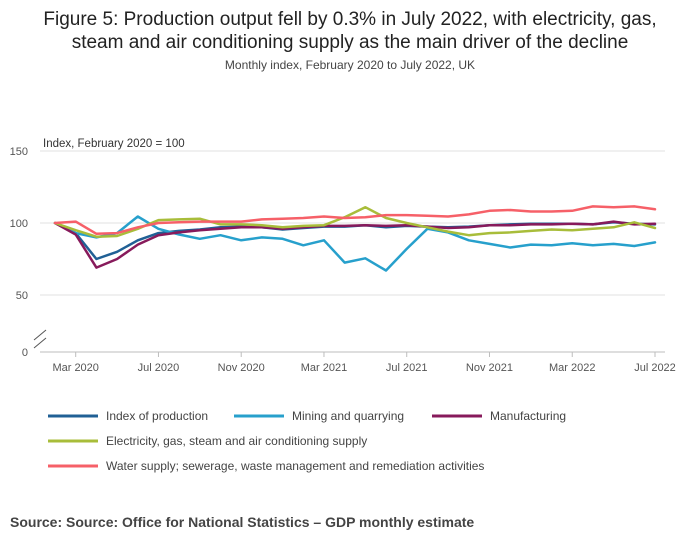 This screenshot has width=700, height=549. What do you see at coordinates (75, 368) in the screenshot?
I see `x-tick-label: Mar 2020` at bounding box center [75, 368].